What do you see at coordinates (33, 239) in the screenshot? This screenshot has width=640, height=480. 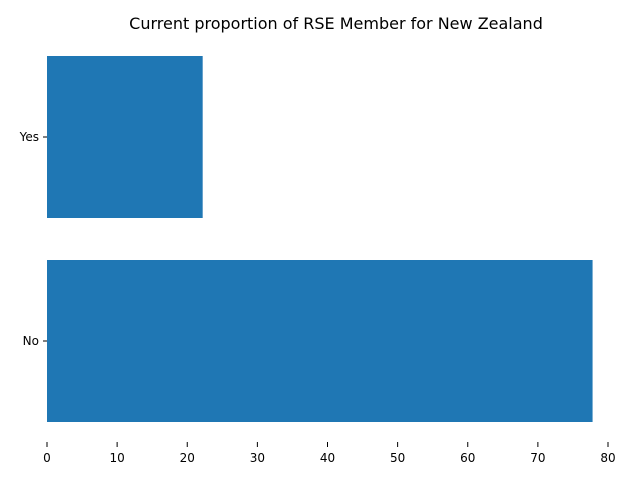 I see `y-axis: No Yes` at bounding box center [33, 239].